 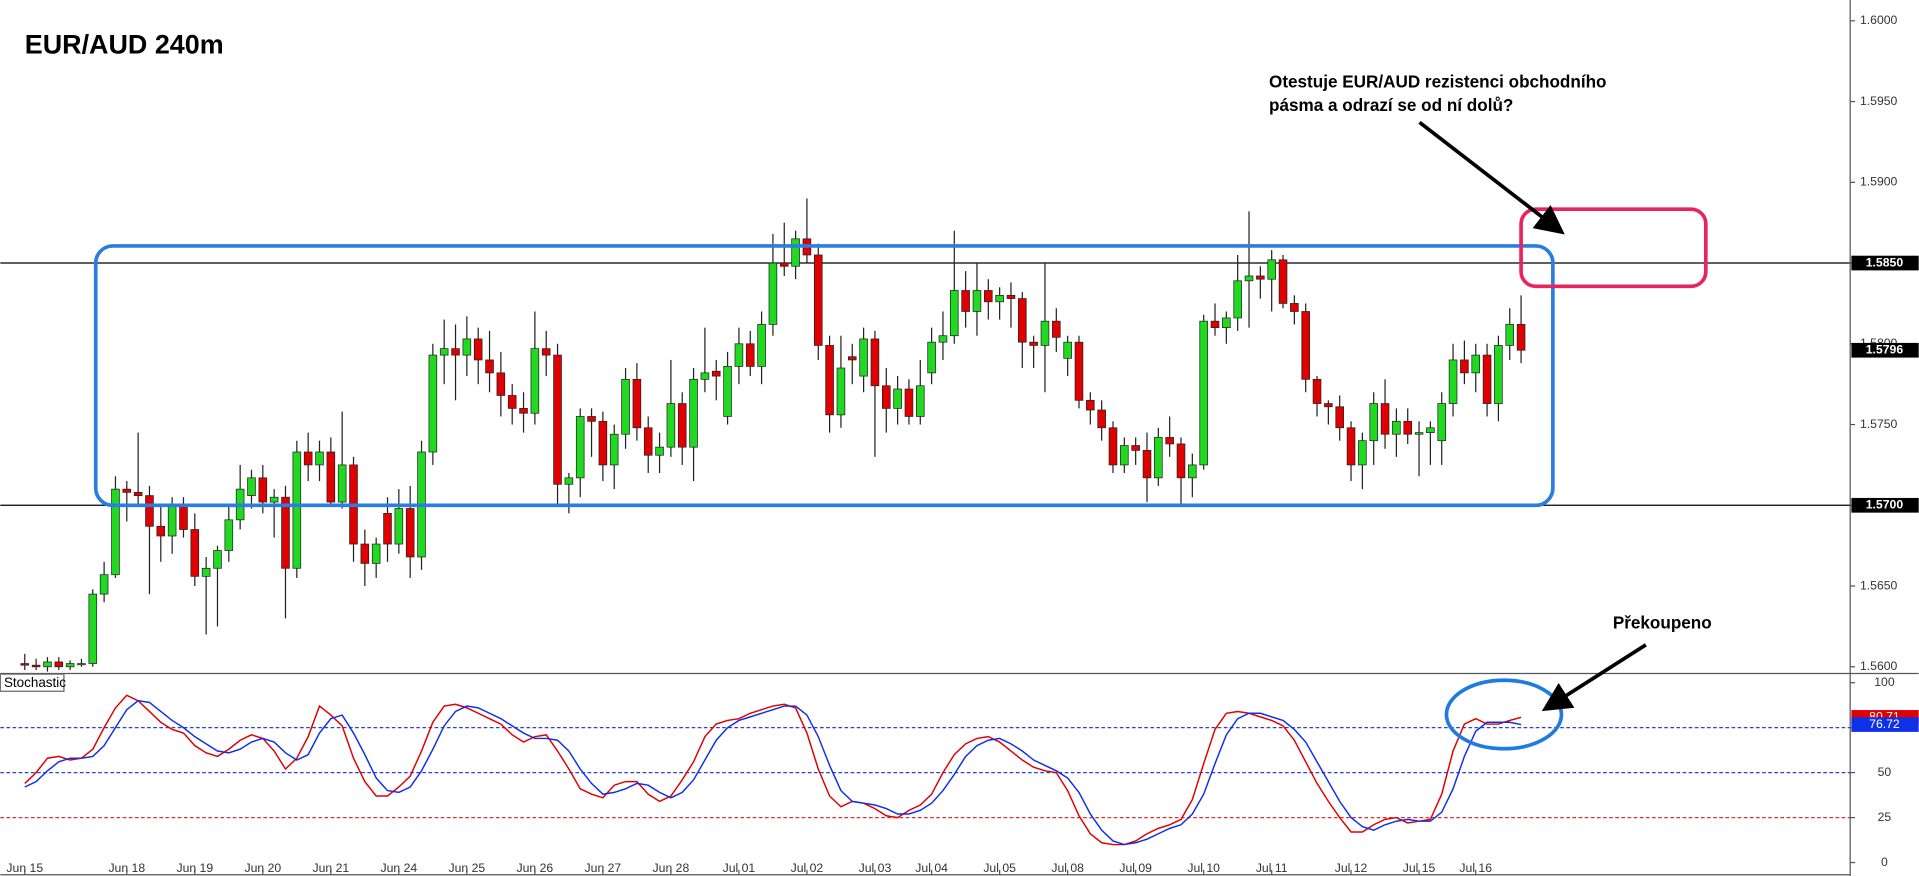 I want to click on y-tick-label: 50, so click(x=1885, y=772).